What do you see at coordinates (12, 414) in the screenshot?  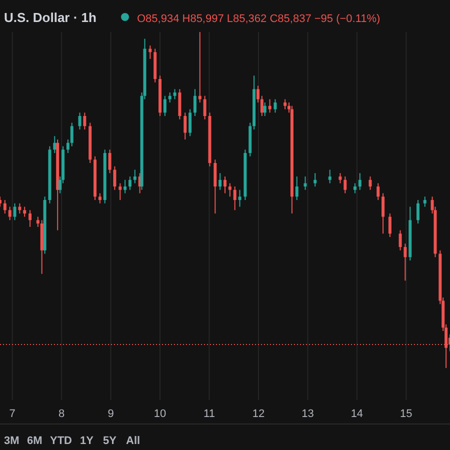 I see `x-tick-label: 7` at bounding box center [12, 414].